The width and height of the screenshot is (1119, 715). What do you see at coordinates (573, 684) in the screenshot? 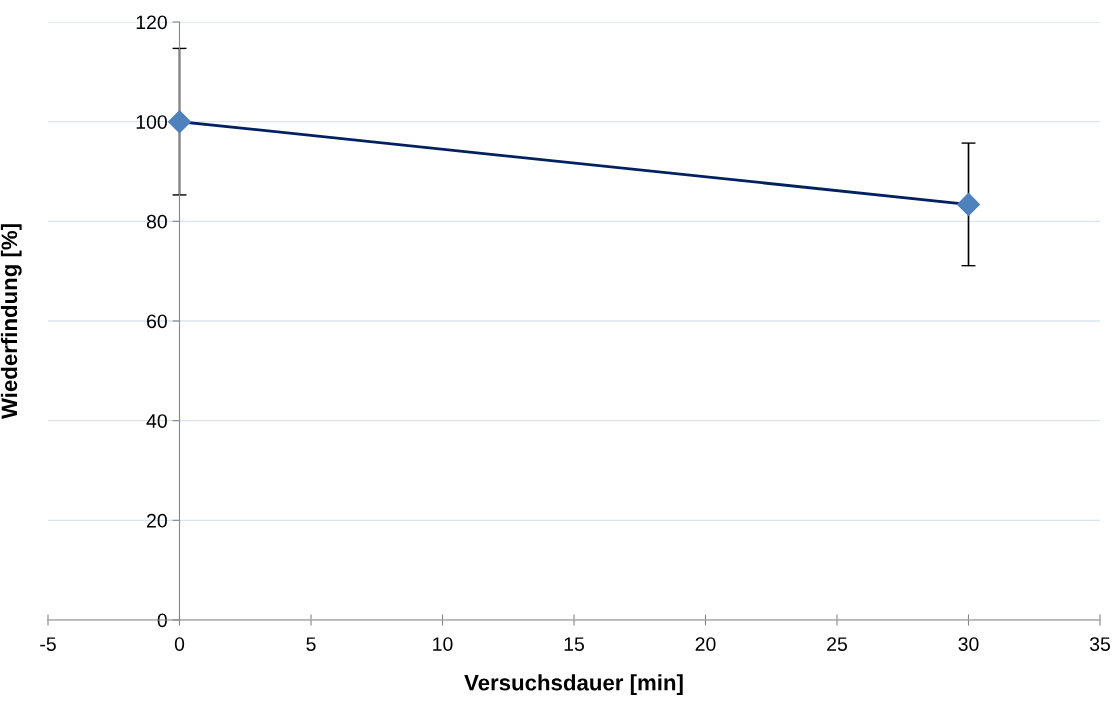
I see `x-axis-title: Versuchsdauer [min]` at bounding box center [573, 684].